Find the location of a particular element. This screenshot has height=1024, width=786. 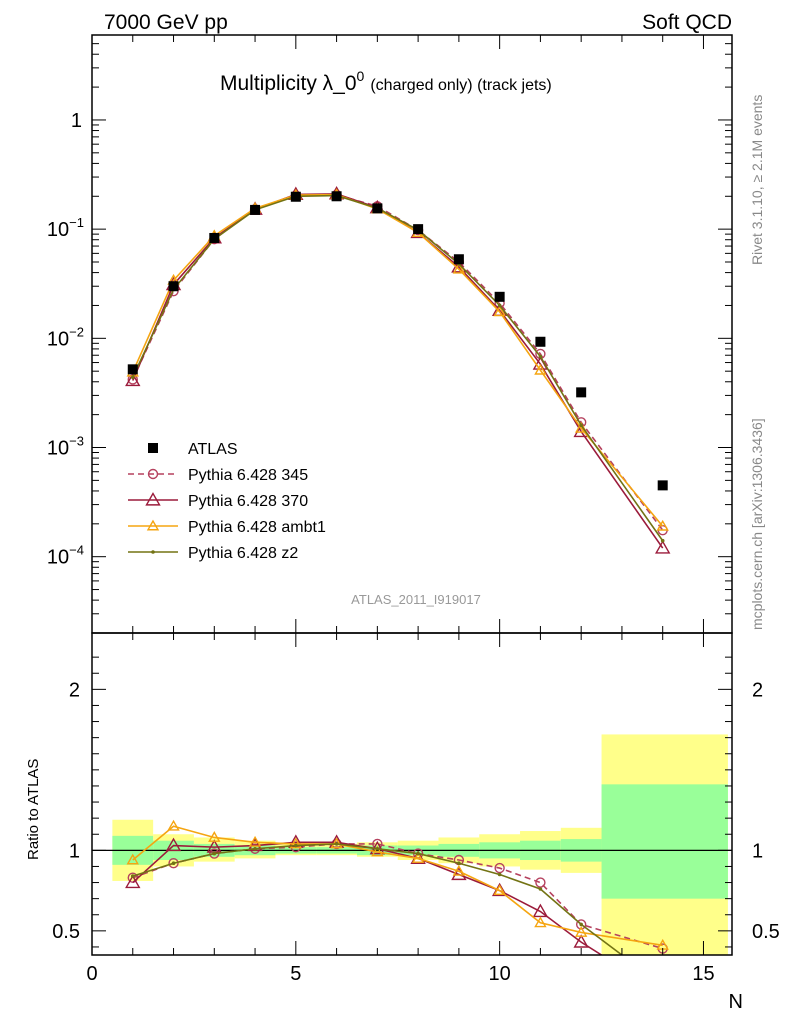

ratio-y-tick-label-left: 0.5 is located at coordinates (66, 932).